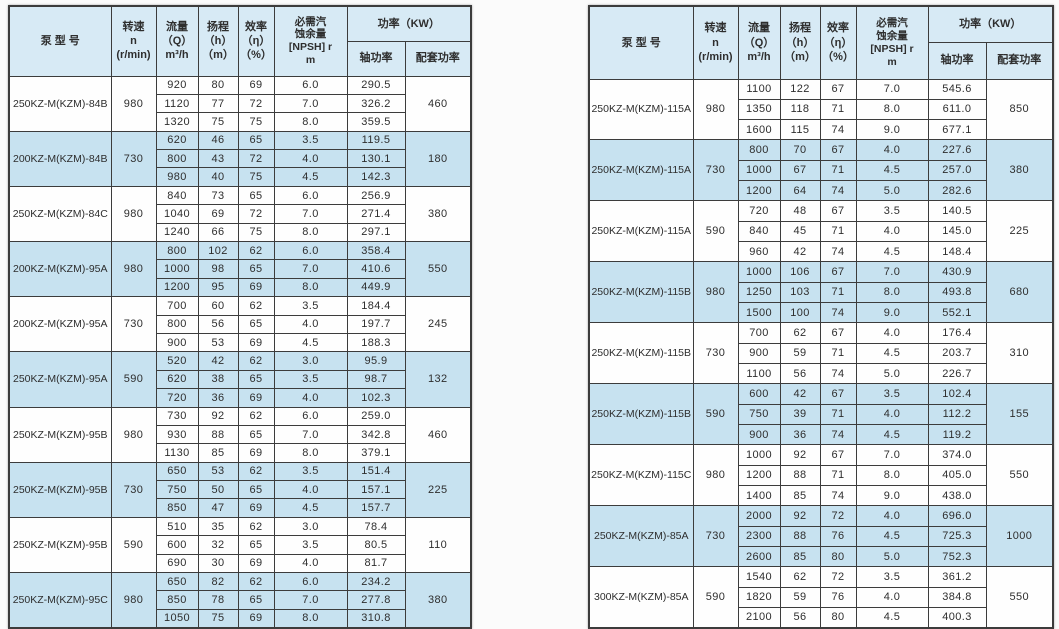 This screenshot has width=1059, height=629. I want to click on spec-row: 800 43 72 4.0 130.1, so click(240, 159).